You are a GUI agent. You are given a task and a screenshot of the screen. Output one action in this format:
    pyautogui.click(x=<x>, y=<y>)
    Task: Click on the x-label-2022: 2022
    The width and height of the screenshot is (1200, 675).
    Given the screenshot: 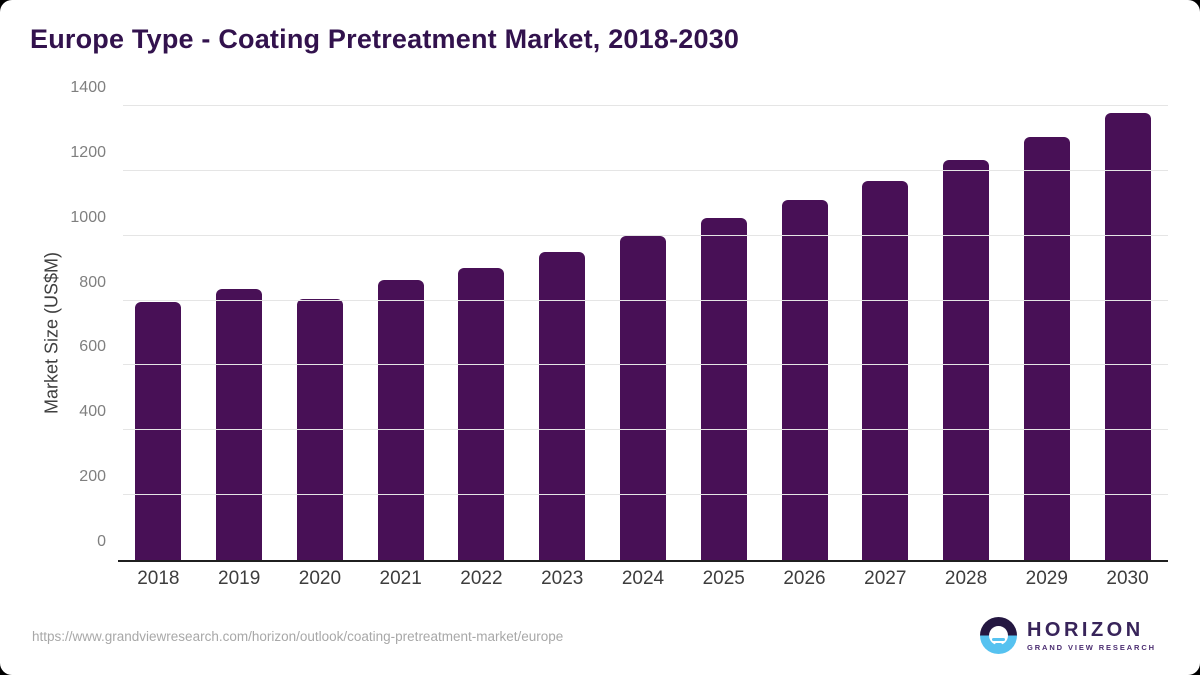 What is the action you would take?
    pyautogui.click(x=481, y=578)
    